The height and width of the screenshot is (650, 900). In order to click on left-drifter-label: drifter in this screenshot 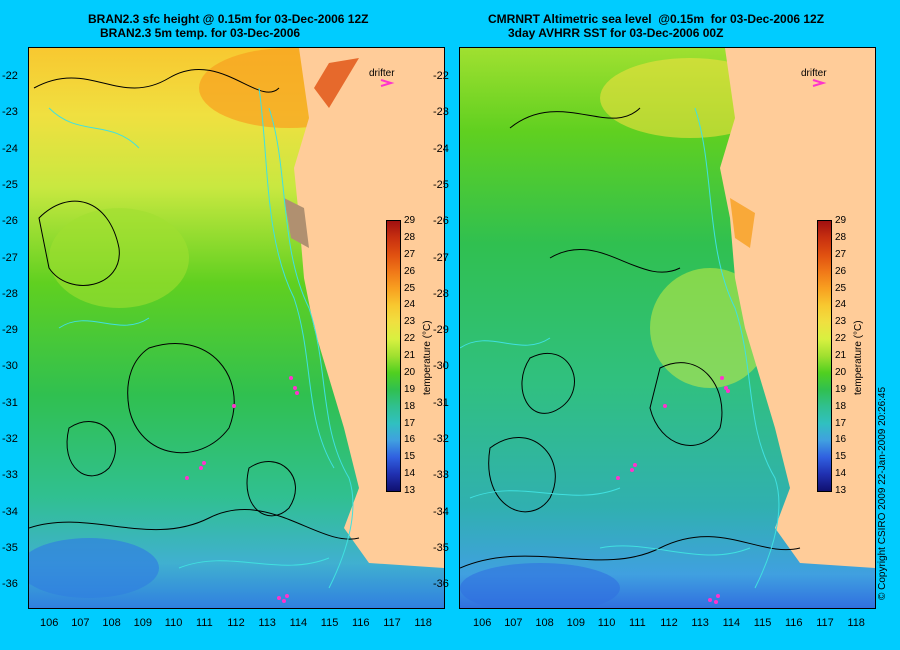, I will do `click(382, 73)`.